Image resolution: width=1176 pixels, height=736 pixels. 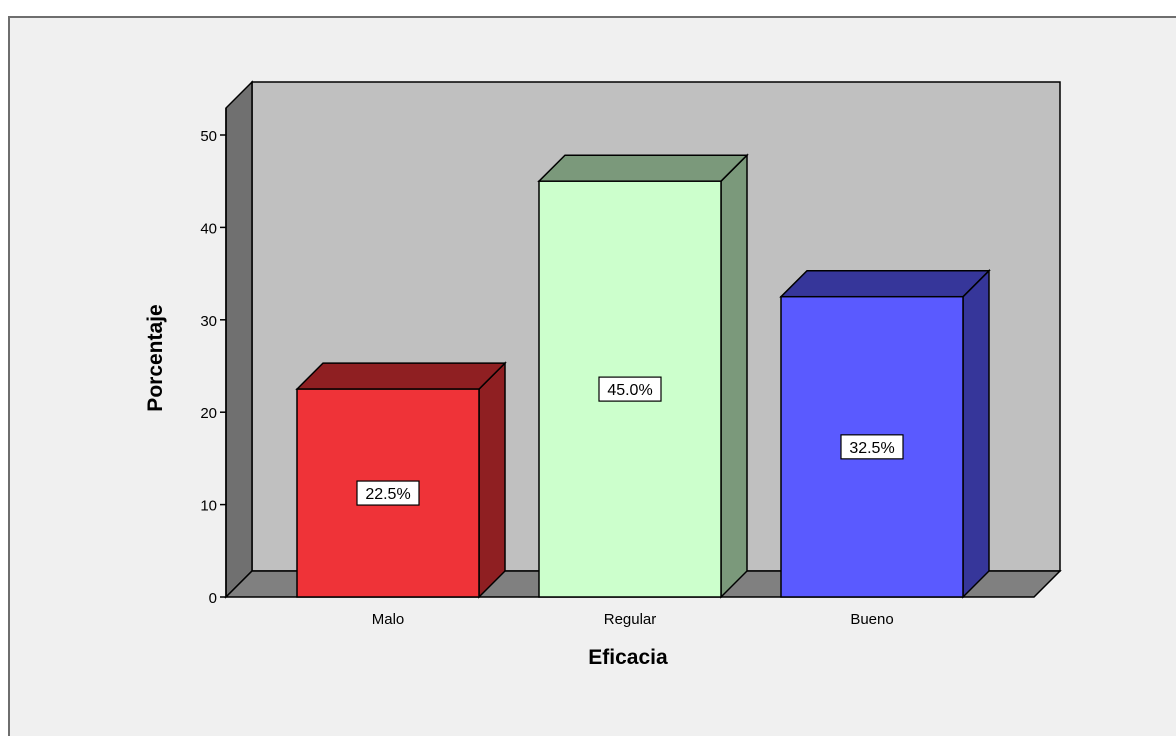 I want to click on y-tick-label: 10, so click(x=208, y=506).